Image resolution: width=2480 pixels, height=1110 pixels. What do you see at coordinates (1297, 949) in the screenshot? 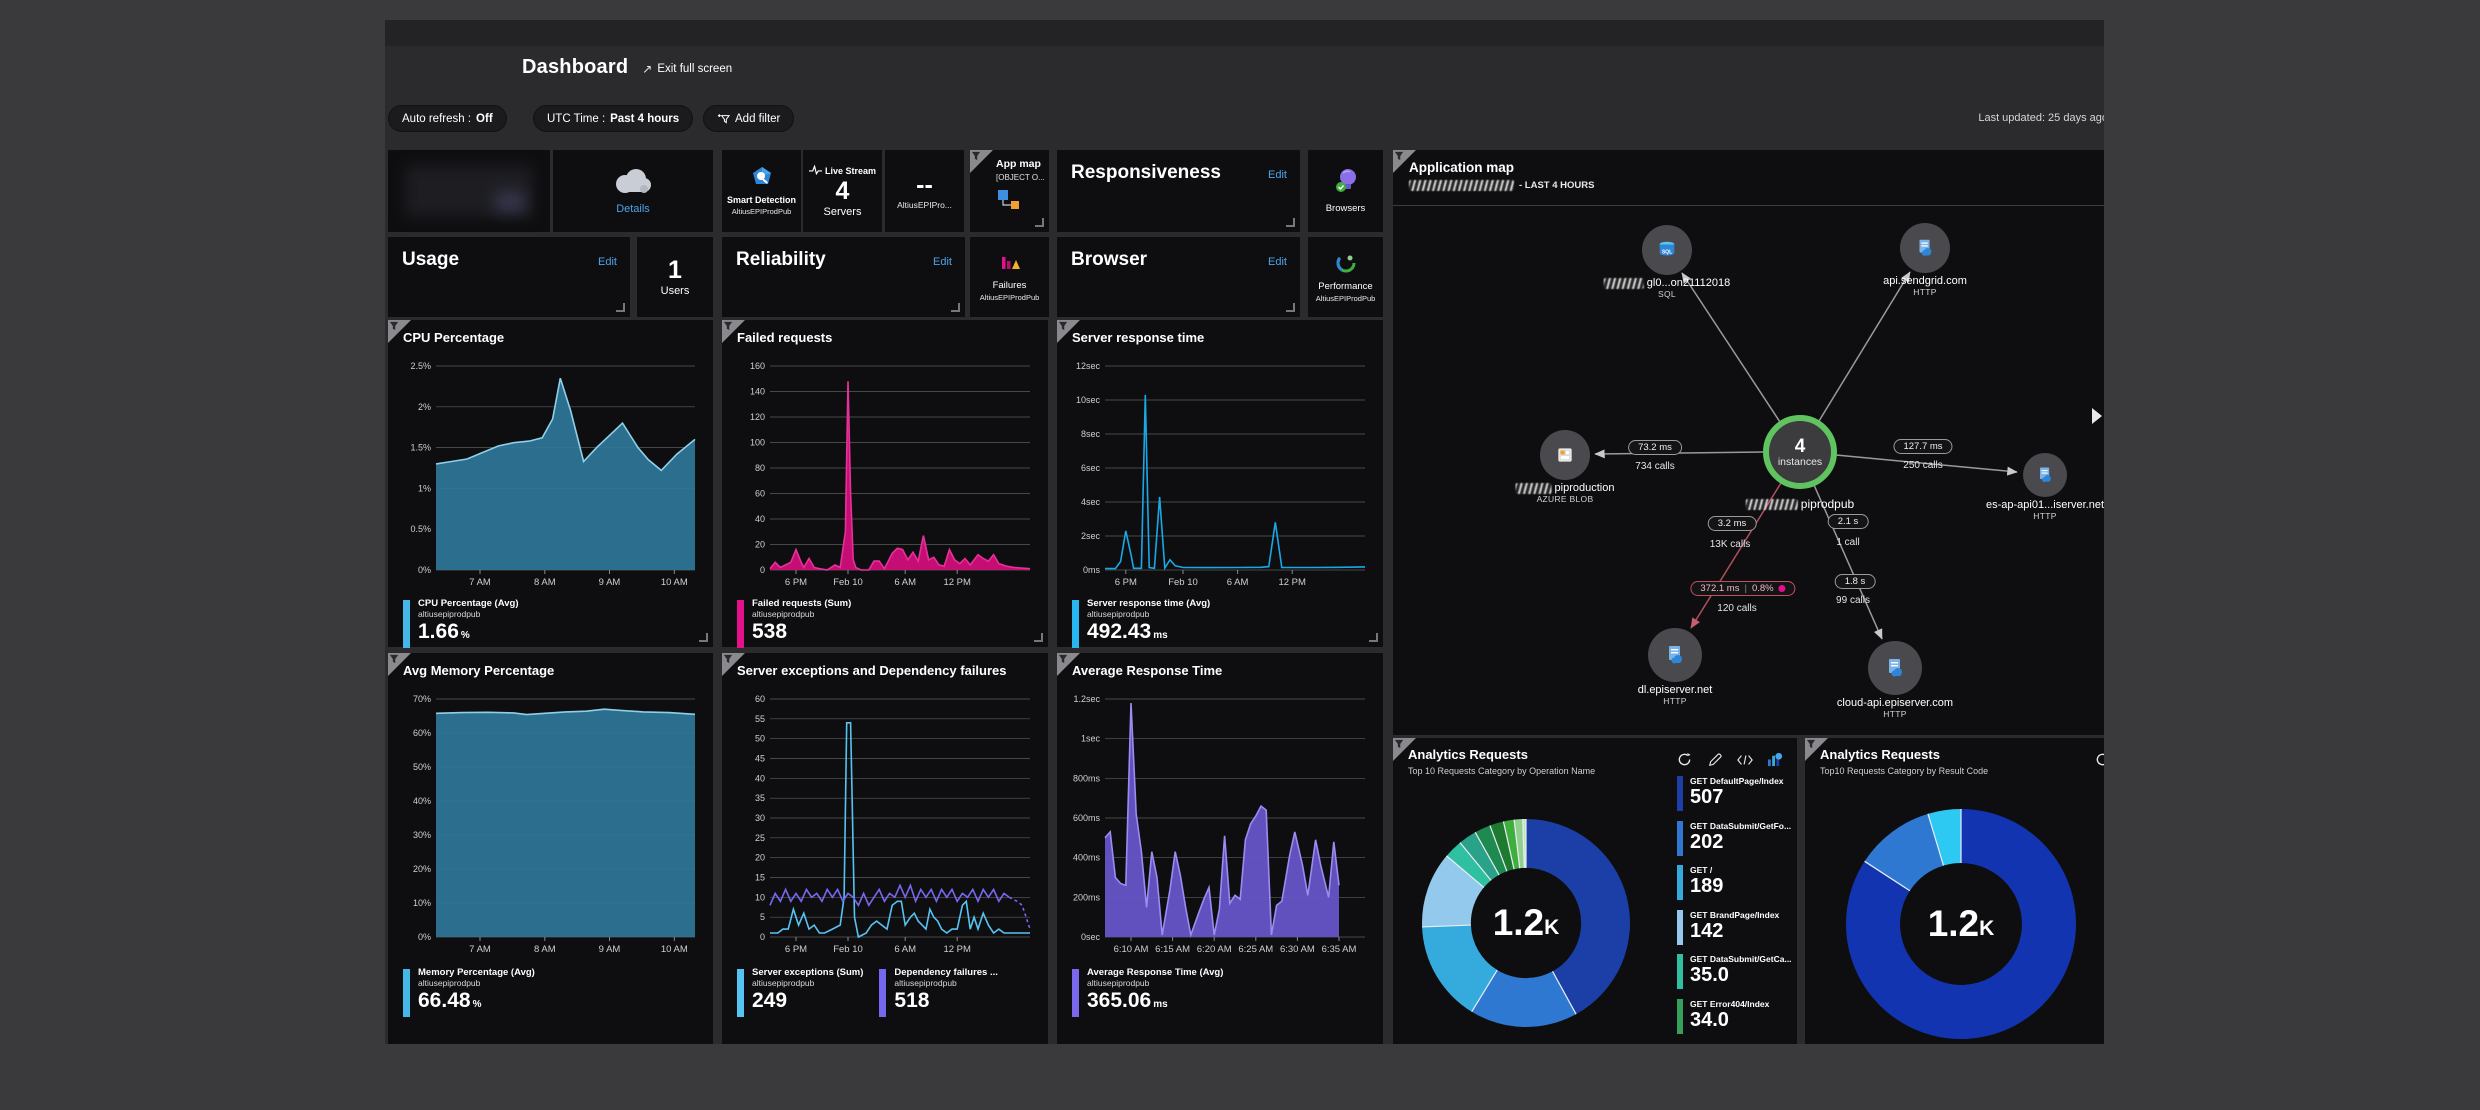
I see `svg-text: 6:30 AM` at bounding box center [1297, 949].